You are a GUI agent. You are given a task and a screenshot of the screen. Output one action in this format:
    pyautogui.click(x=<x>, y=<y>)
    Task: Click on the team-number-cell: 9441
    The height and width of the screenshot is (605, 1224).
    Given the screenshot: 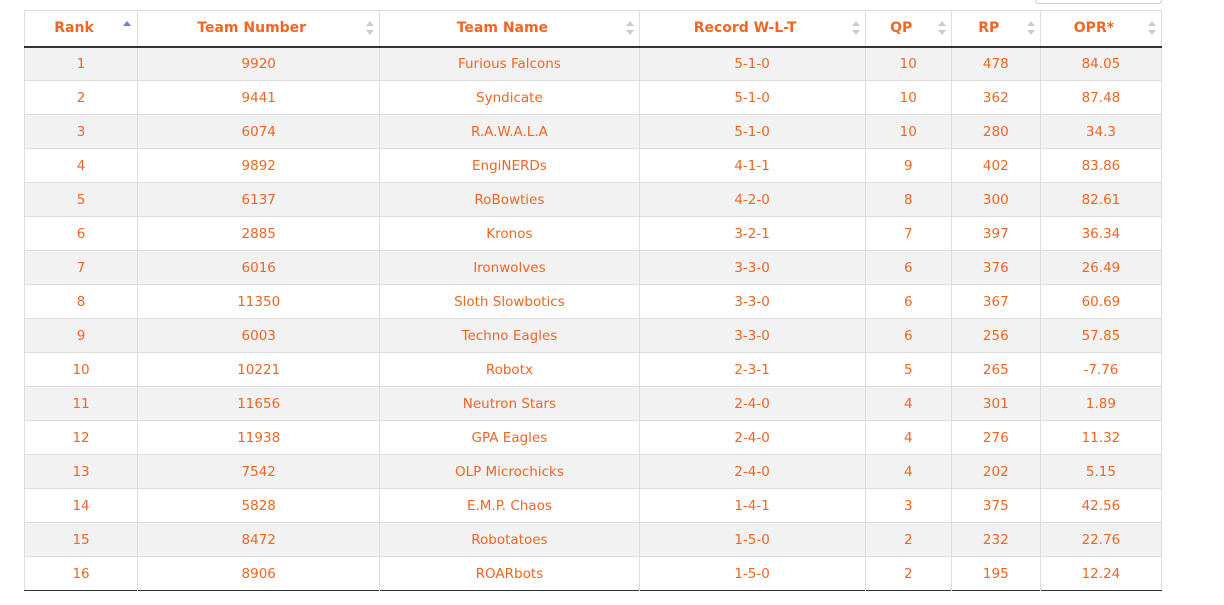 What is the action you would take?
    pyautogui.click(x=259, y=97)
    